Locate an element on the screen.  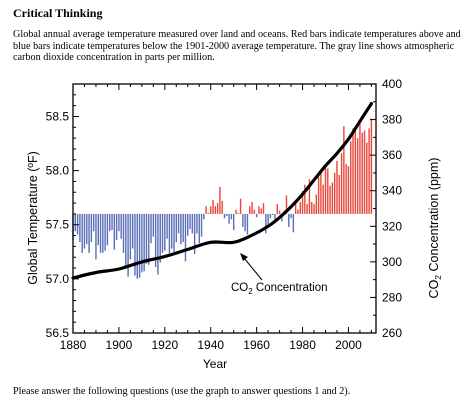
annotation-label: CO2 Concentration is located at coordinates (279, 289).